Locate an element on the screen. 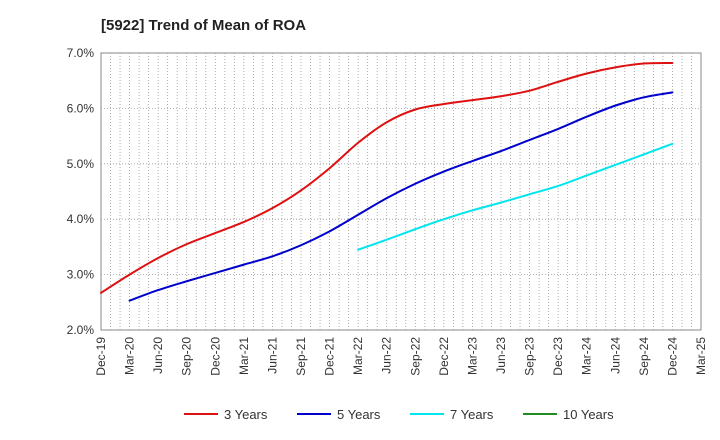 The image size is (720, 440). x-tick-label: Mar-23 is located at coordinates (472, 356).